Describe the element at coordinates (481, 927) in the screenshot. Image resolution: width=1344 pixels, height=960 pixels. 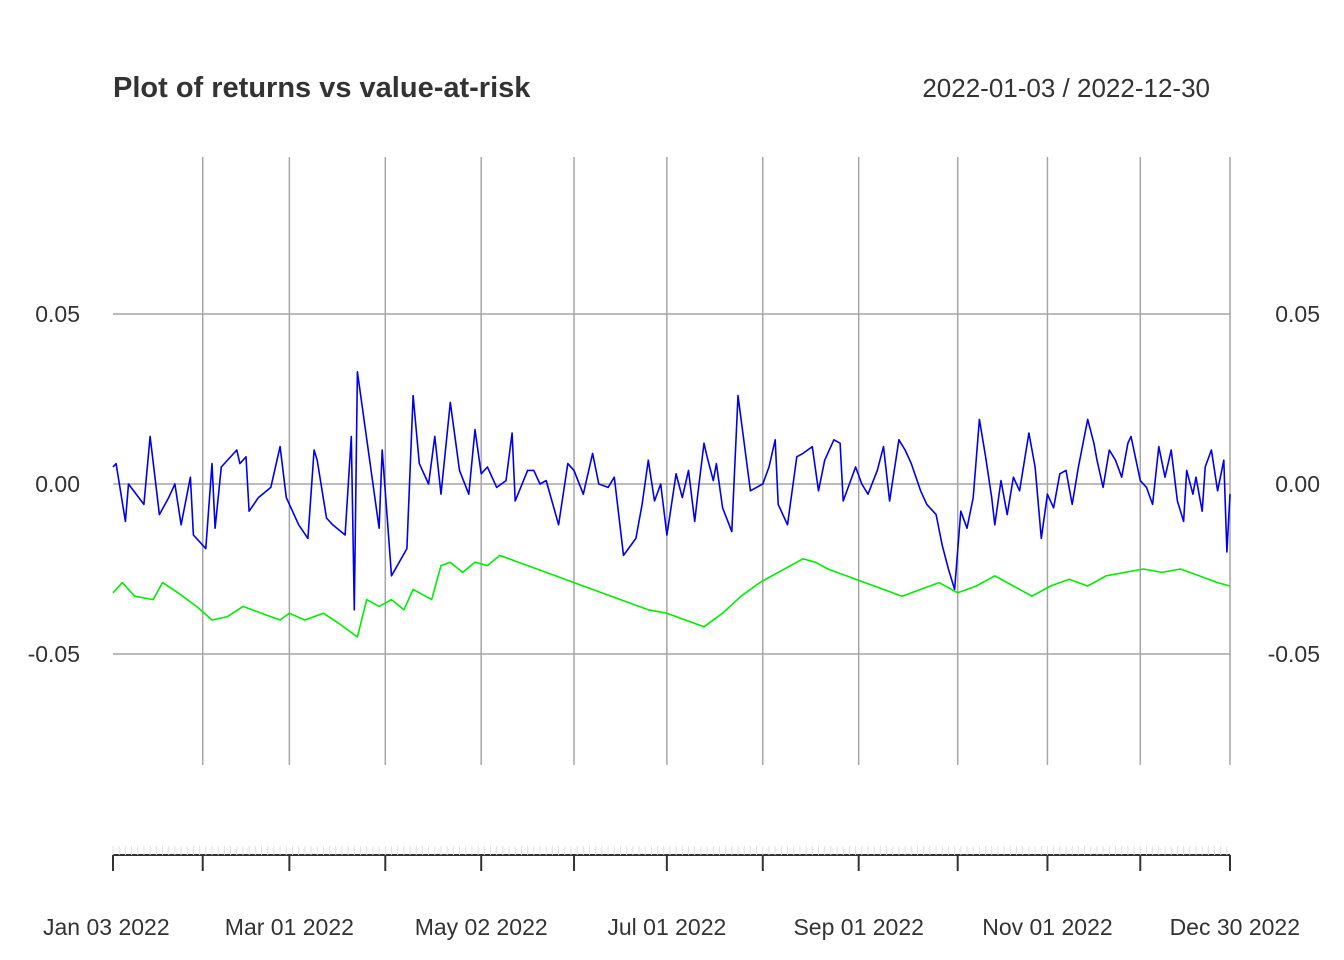
I see `x-tick-label: May 02 2022` at that location.